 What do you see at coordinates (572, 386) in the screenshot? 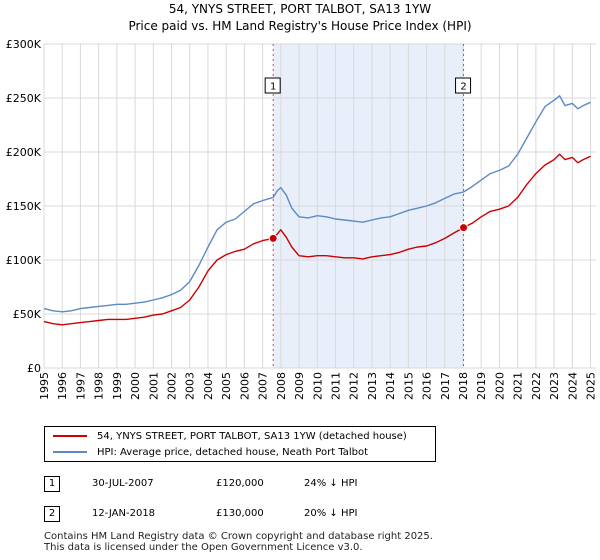
I see `x-tick-label: 2024` at bounding box center [572, 386].